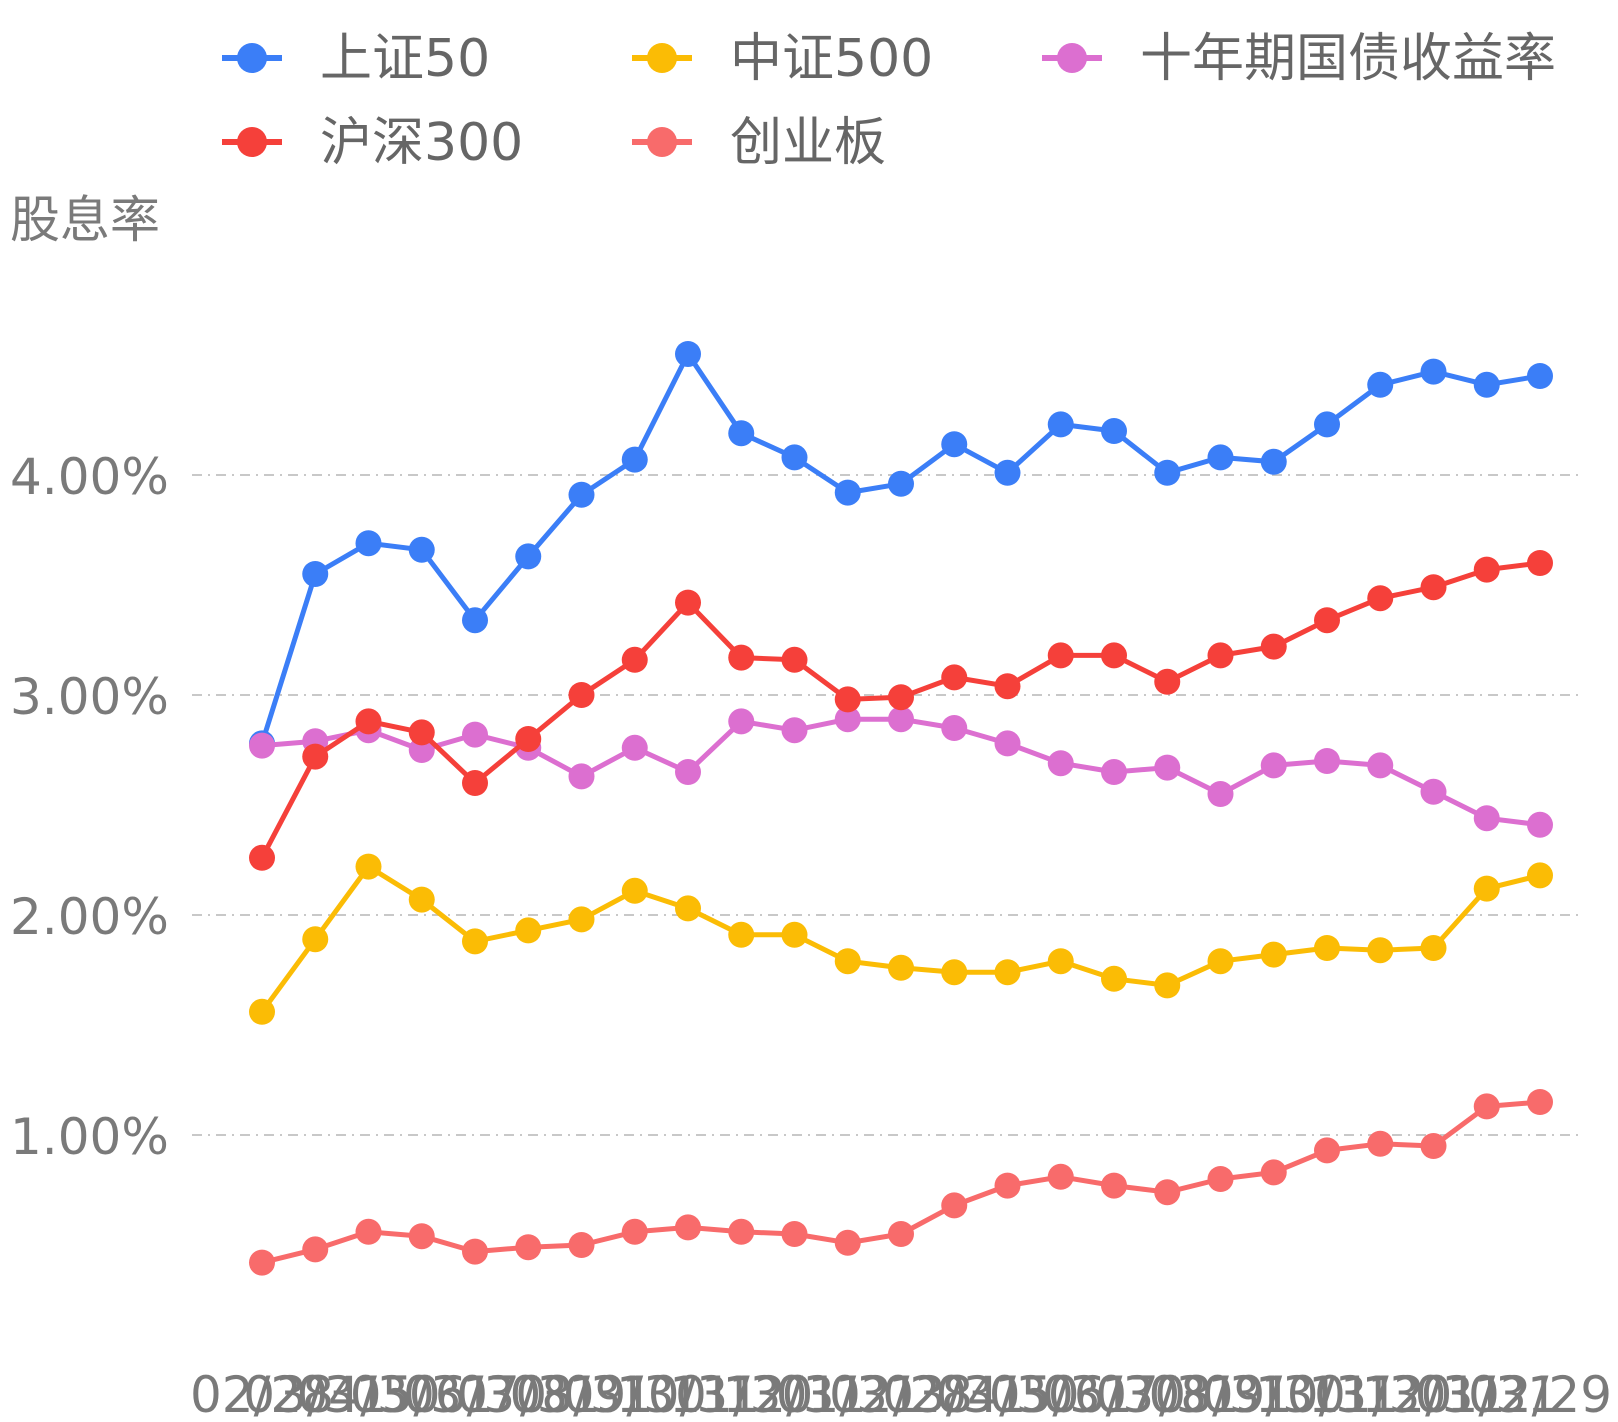 The image size is (1618, 1422). Describe the element at coordinates (356, 59) in the screenshot. I see `legend-item: 上证50` at that location.